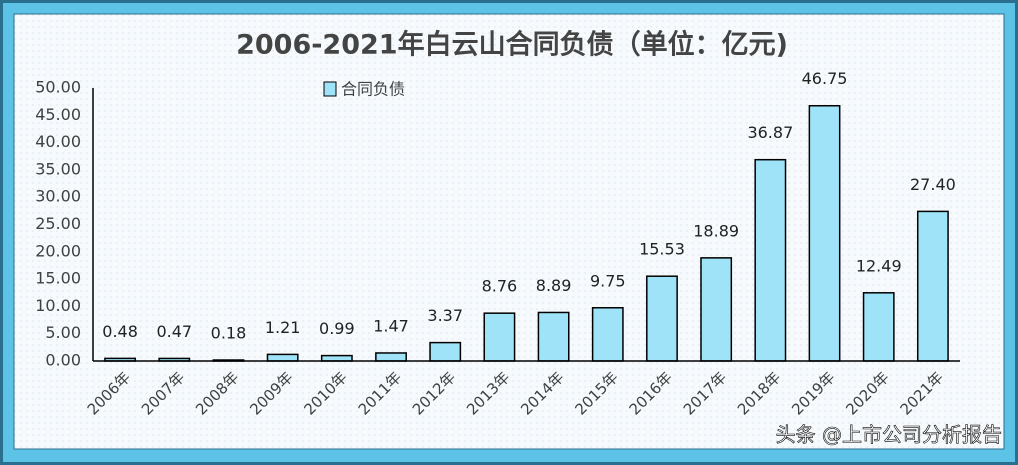 This screenshot has width=1018, height=465. Describe the element at coordinates (58, 168) in the screenshot. I see `y-tick-label: 35.00` at that location.